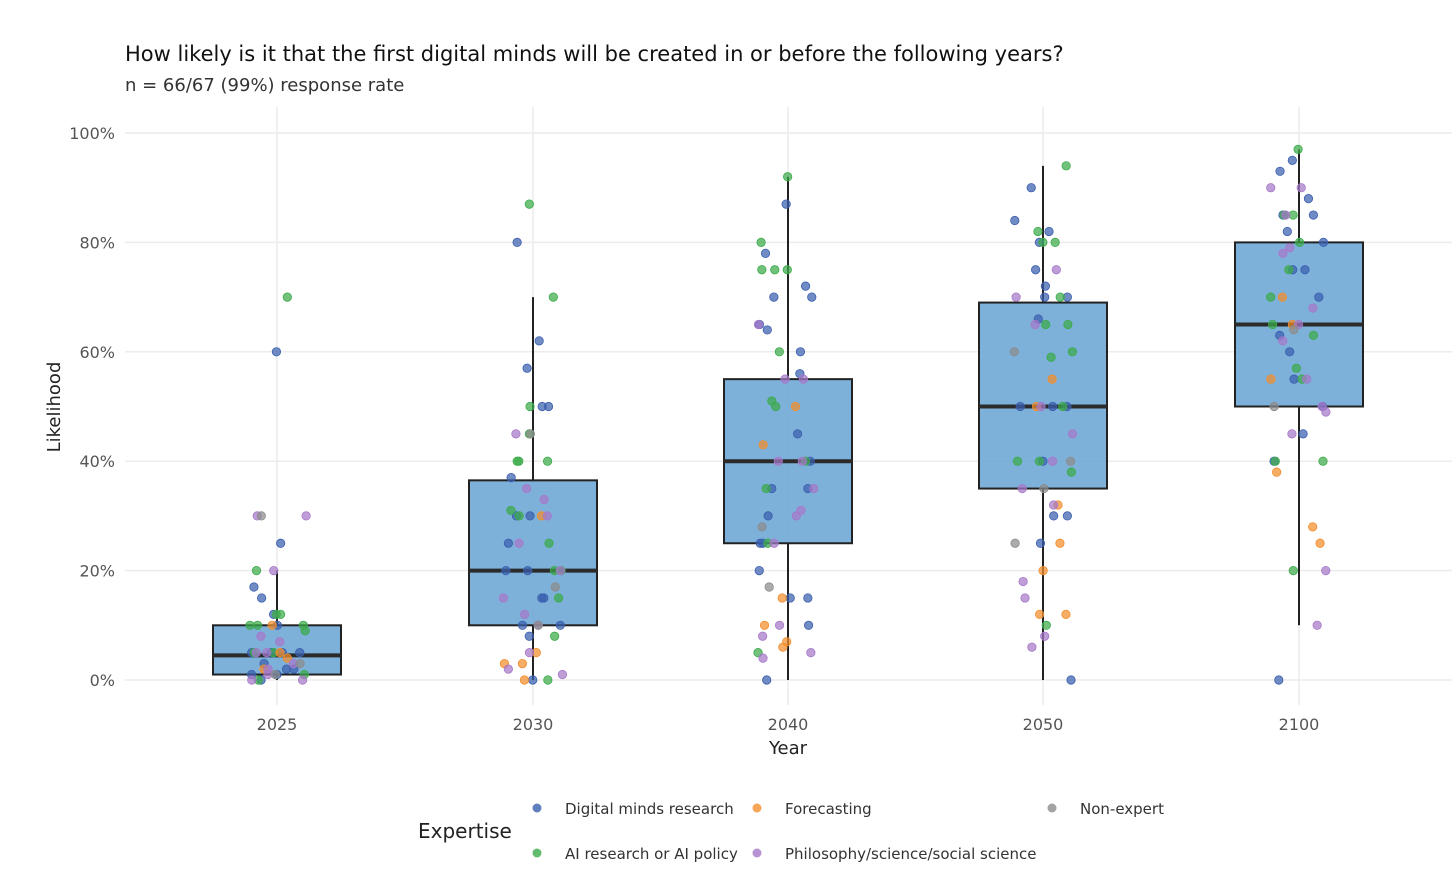 This screenshot has height=887, width=1456. I want to click on y-tick-label: 20%, so click(97, 571).